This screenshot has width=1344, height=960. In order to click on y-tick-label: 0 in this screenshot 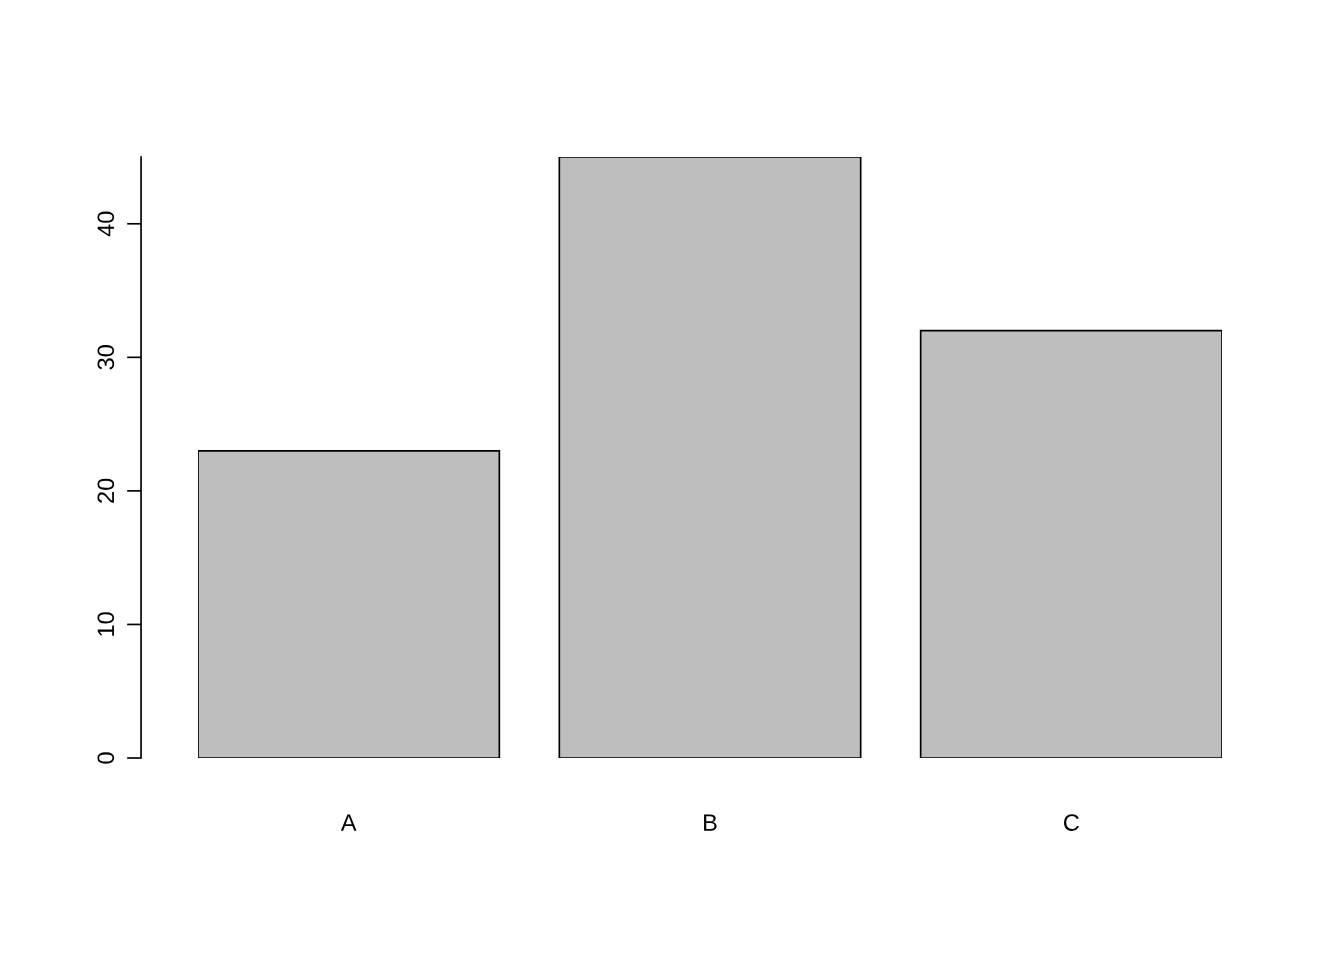, I will do `click(106, 758)`.